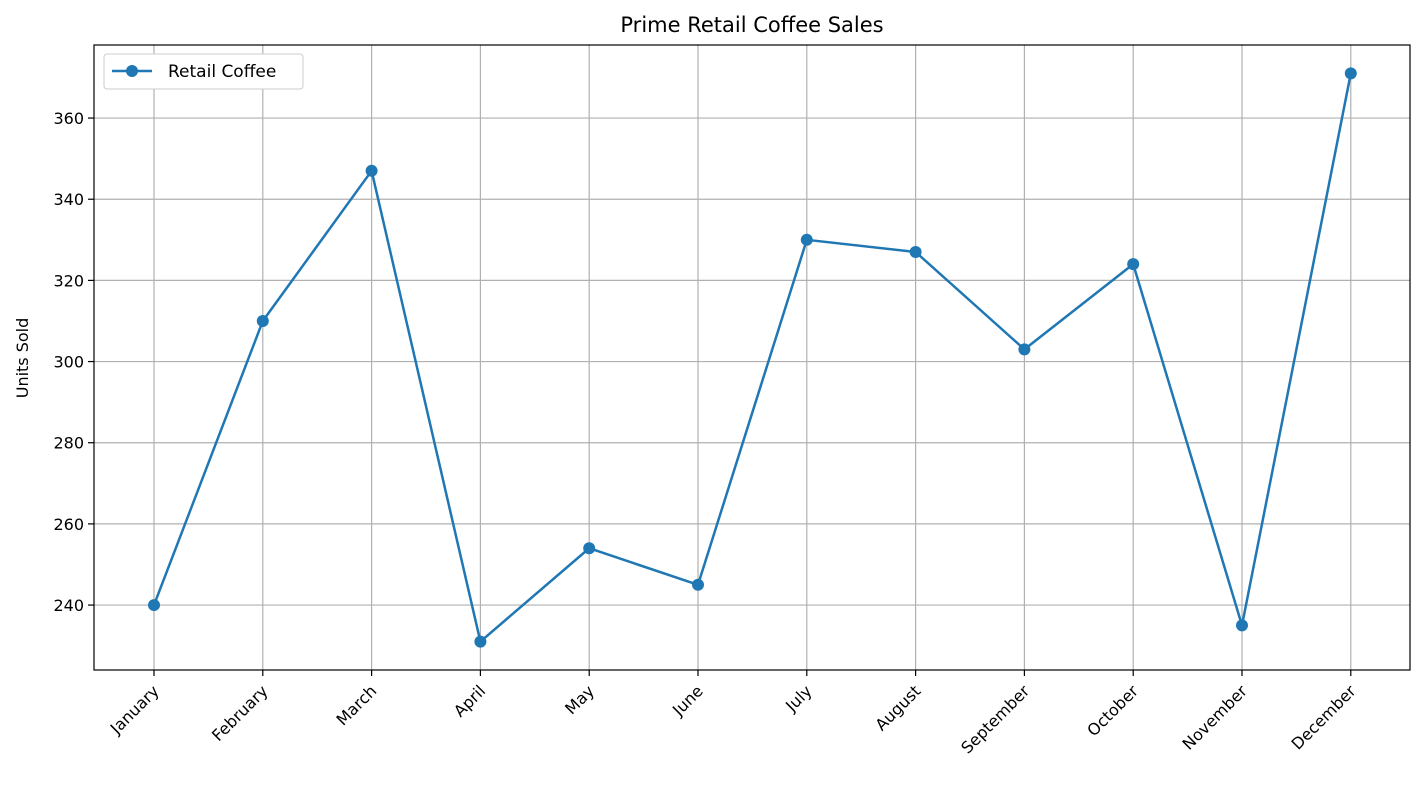  What do you see at coordinates (469, 700) in the screenshot?
I see `x-tick-label: April` at bounding box center [469, 700].